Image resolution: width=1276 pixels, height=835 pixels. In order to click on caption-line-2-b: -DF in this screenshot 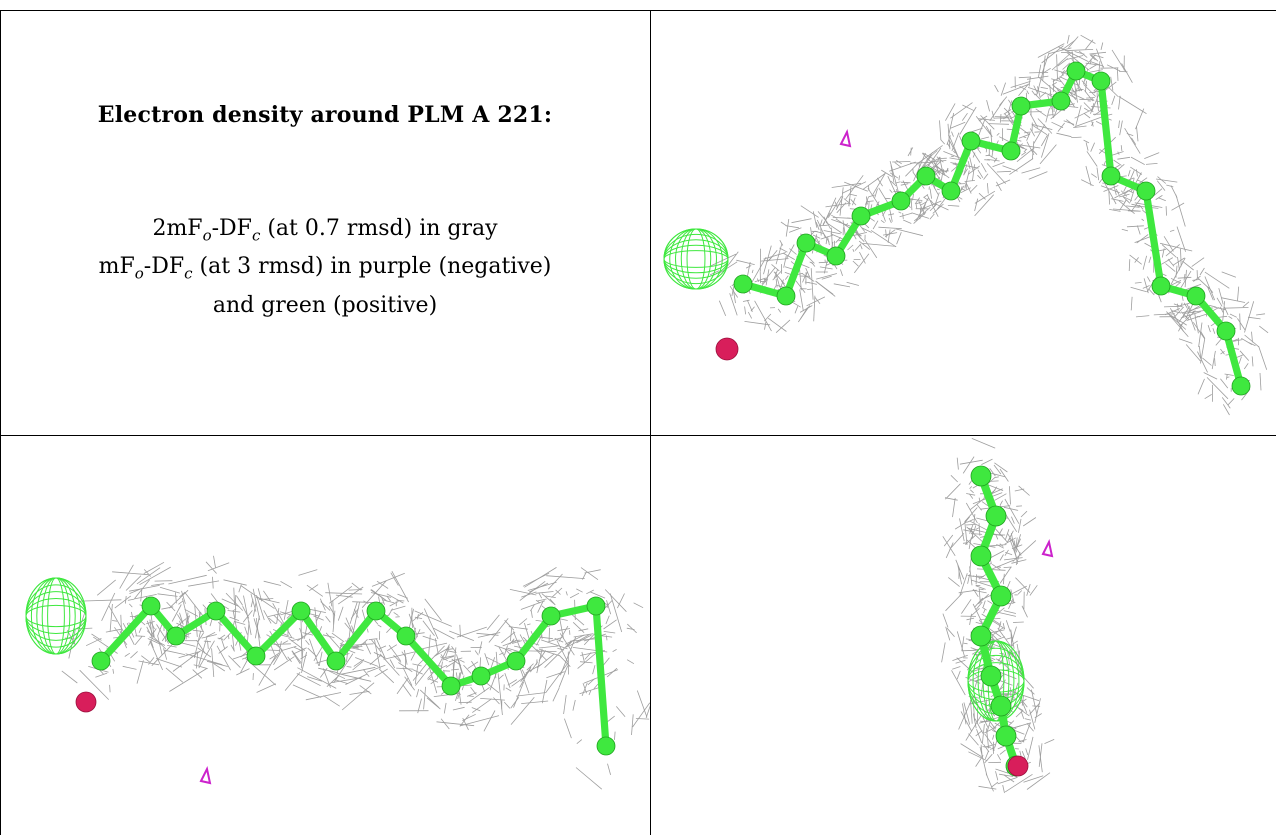, I will do `click(164, 267)`.